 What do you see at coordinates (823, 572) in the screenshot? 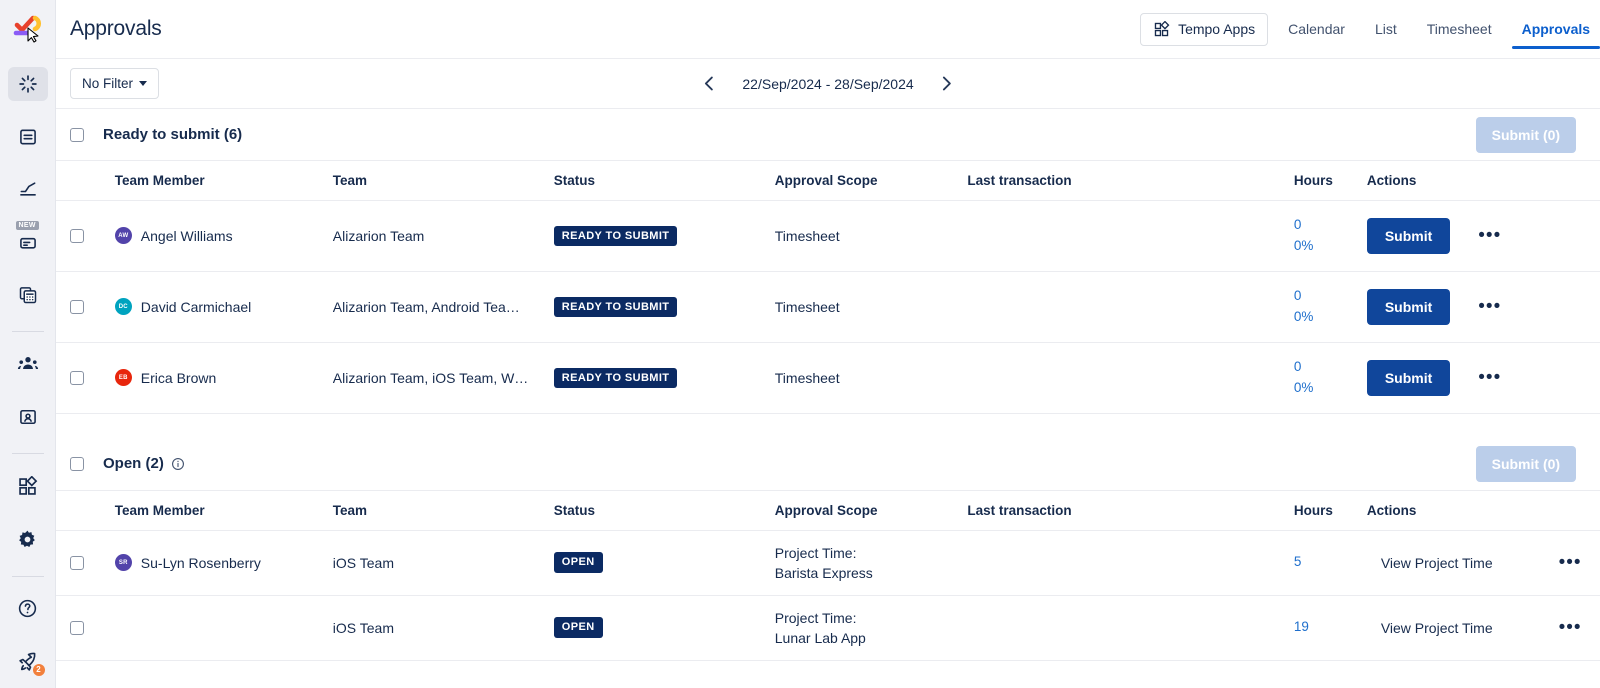
I see `scope-sublabel: Barista Express` at bounding box center [823, 572].